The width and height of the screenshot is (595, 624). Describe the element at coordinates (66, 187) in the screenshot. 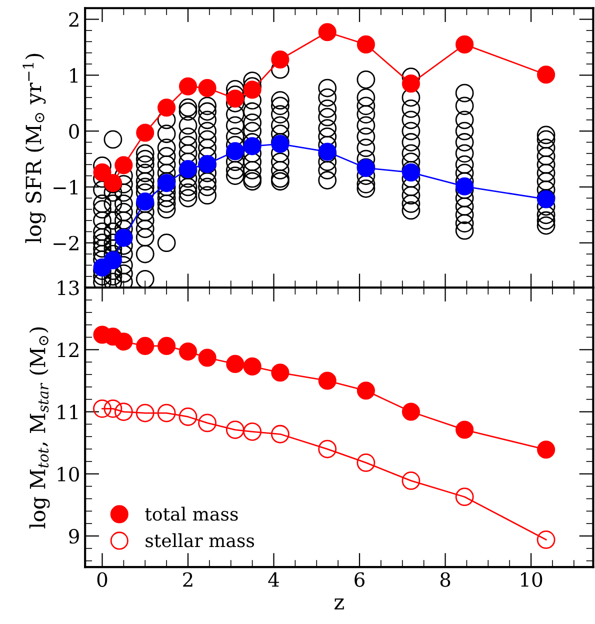

I see `y-tick-label: −1` at that location.